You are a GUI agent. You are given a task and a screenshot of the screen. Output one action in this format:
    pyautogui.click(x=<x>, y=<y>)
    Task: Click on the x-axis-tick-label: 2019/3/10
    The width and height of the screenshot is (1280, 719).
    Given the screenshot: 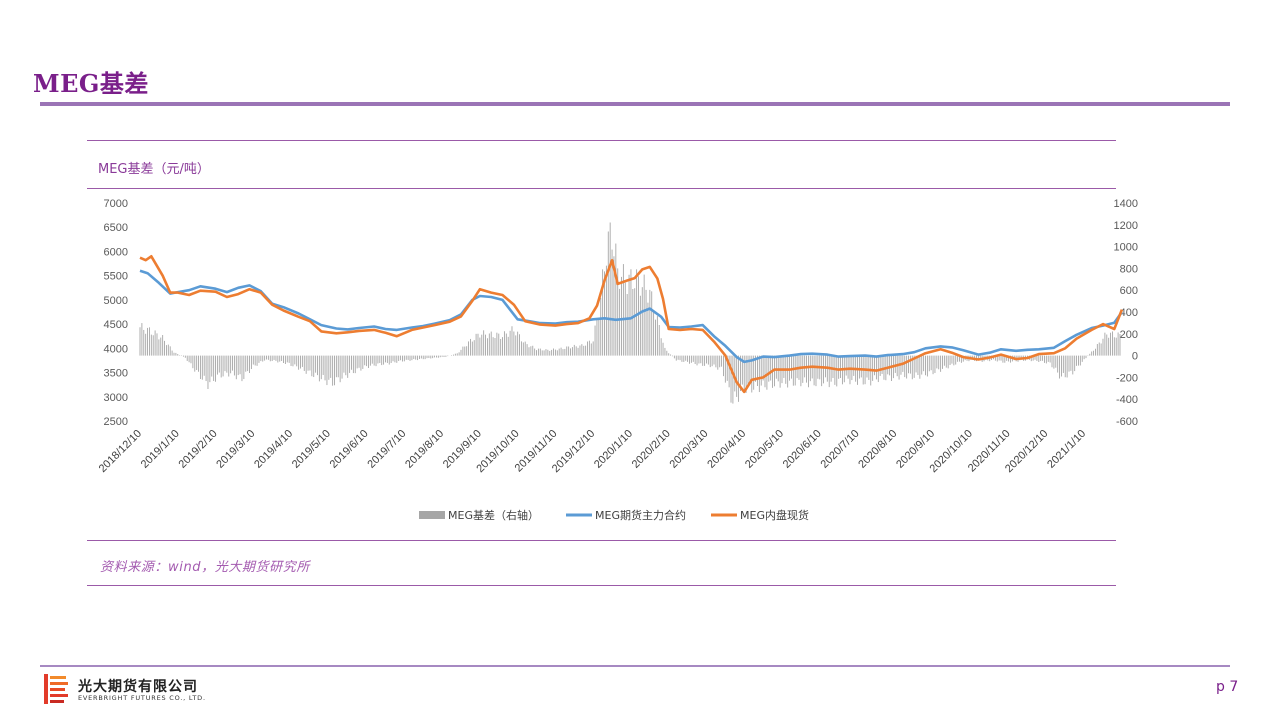 What is the action you would take?
    pyautogui.click(x=235, y=449)
    